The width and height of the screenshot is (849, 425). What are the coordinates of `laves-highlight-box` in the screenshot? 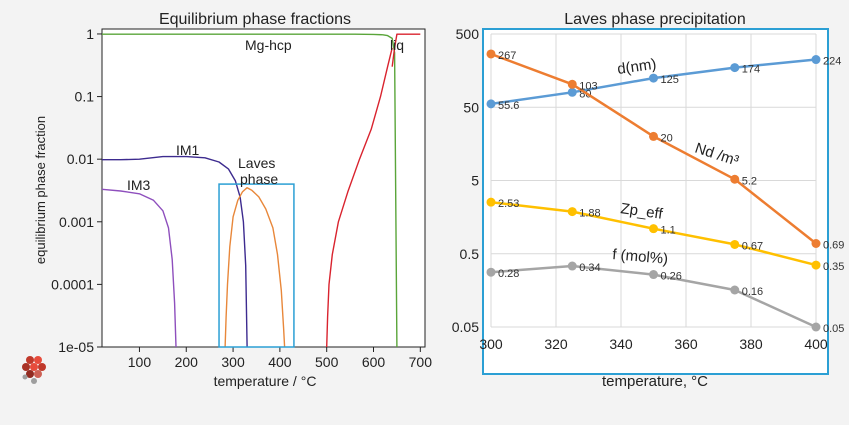 It's located at (256, 265).